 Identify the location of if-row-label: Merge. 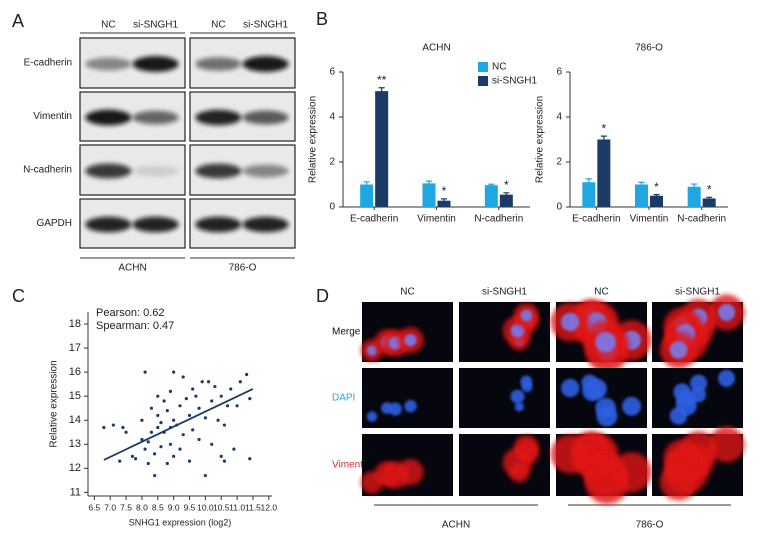
(346, 332).